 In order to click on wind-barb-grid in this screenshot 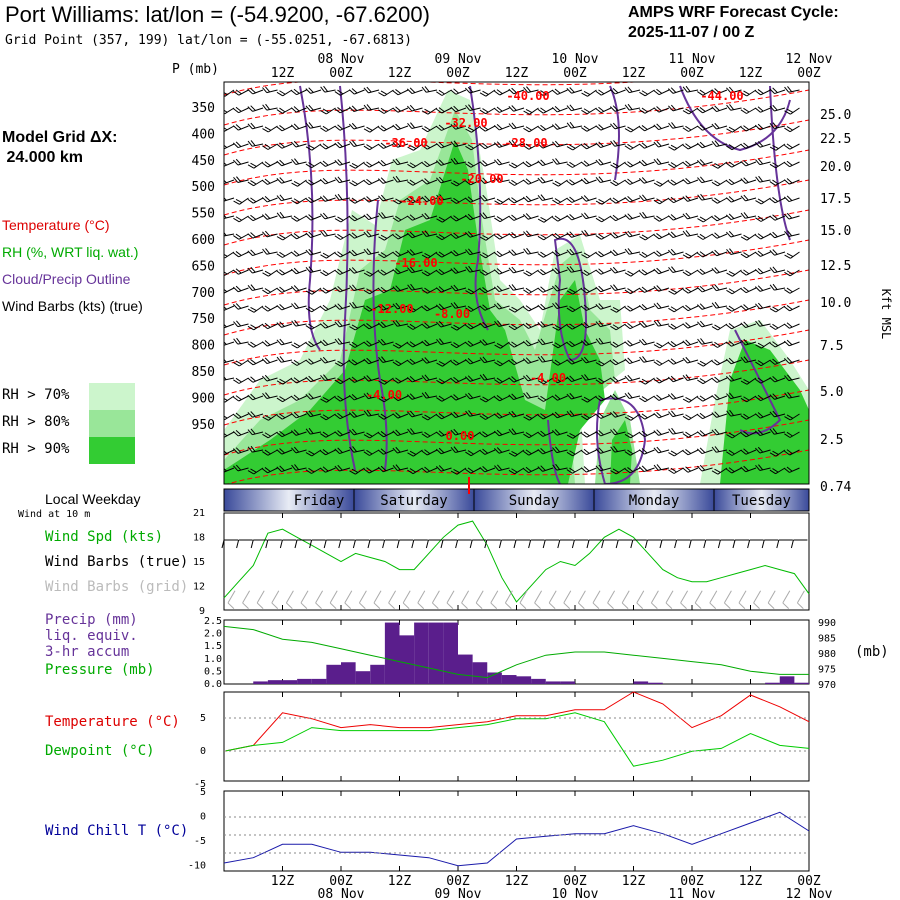, I will do `click(260, 600)`.